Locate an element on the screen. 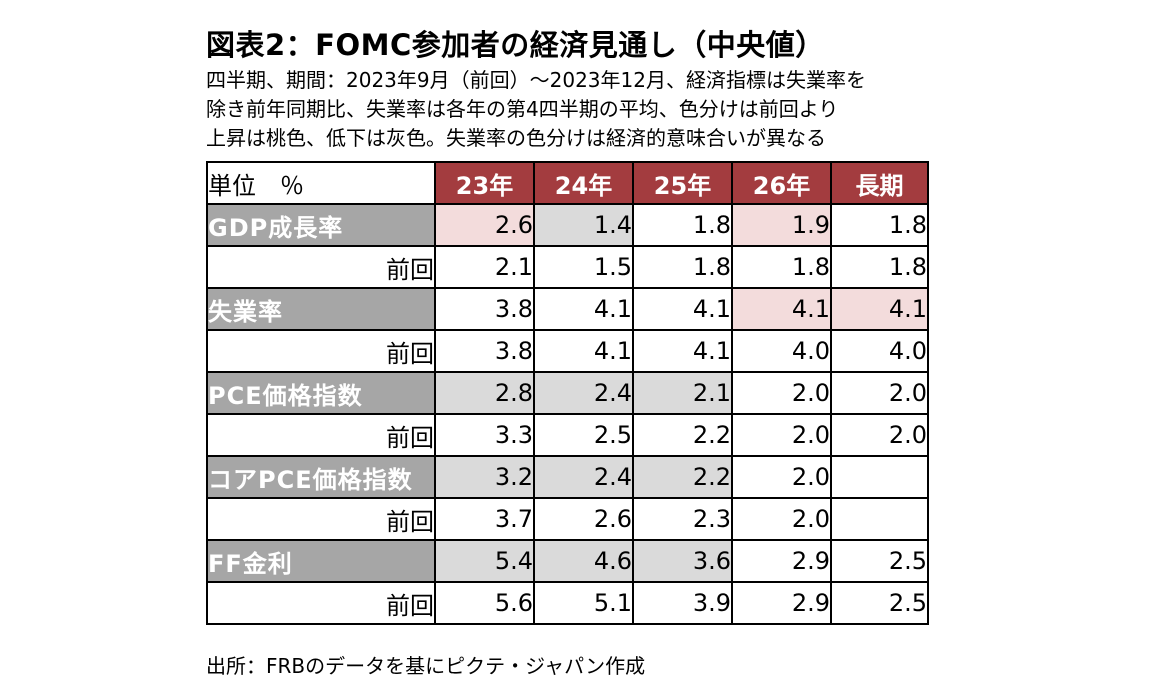  value-cell: 3.6 is located at coordinates (682, 561).